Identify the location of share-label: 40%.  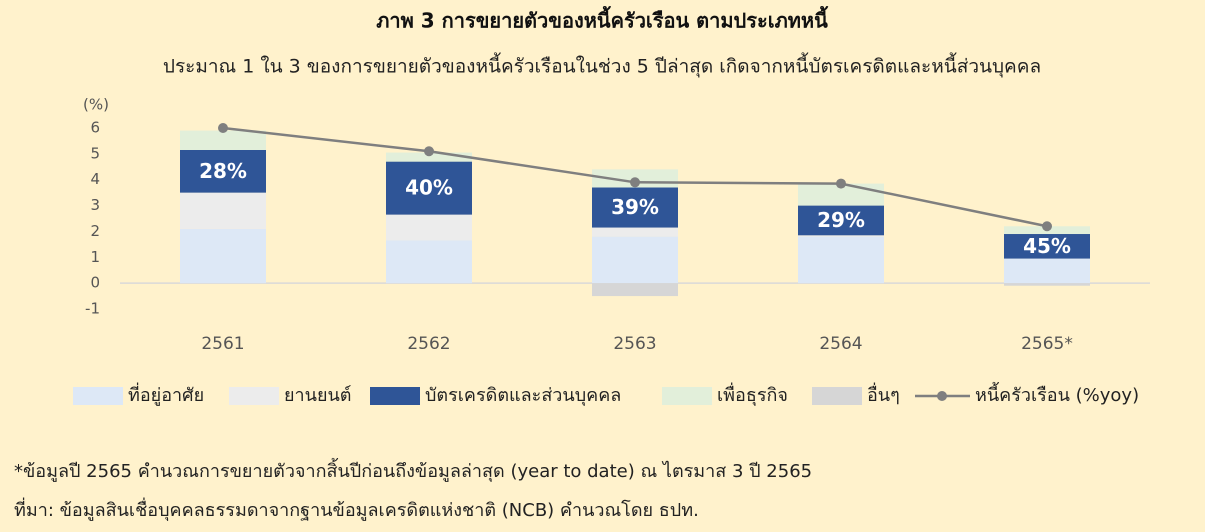
(429, 188).